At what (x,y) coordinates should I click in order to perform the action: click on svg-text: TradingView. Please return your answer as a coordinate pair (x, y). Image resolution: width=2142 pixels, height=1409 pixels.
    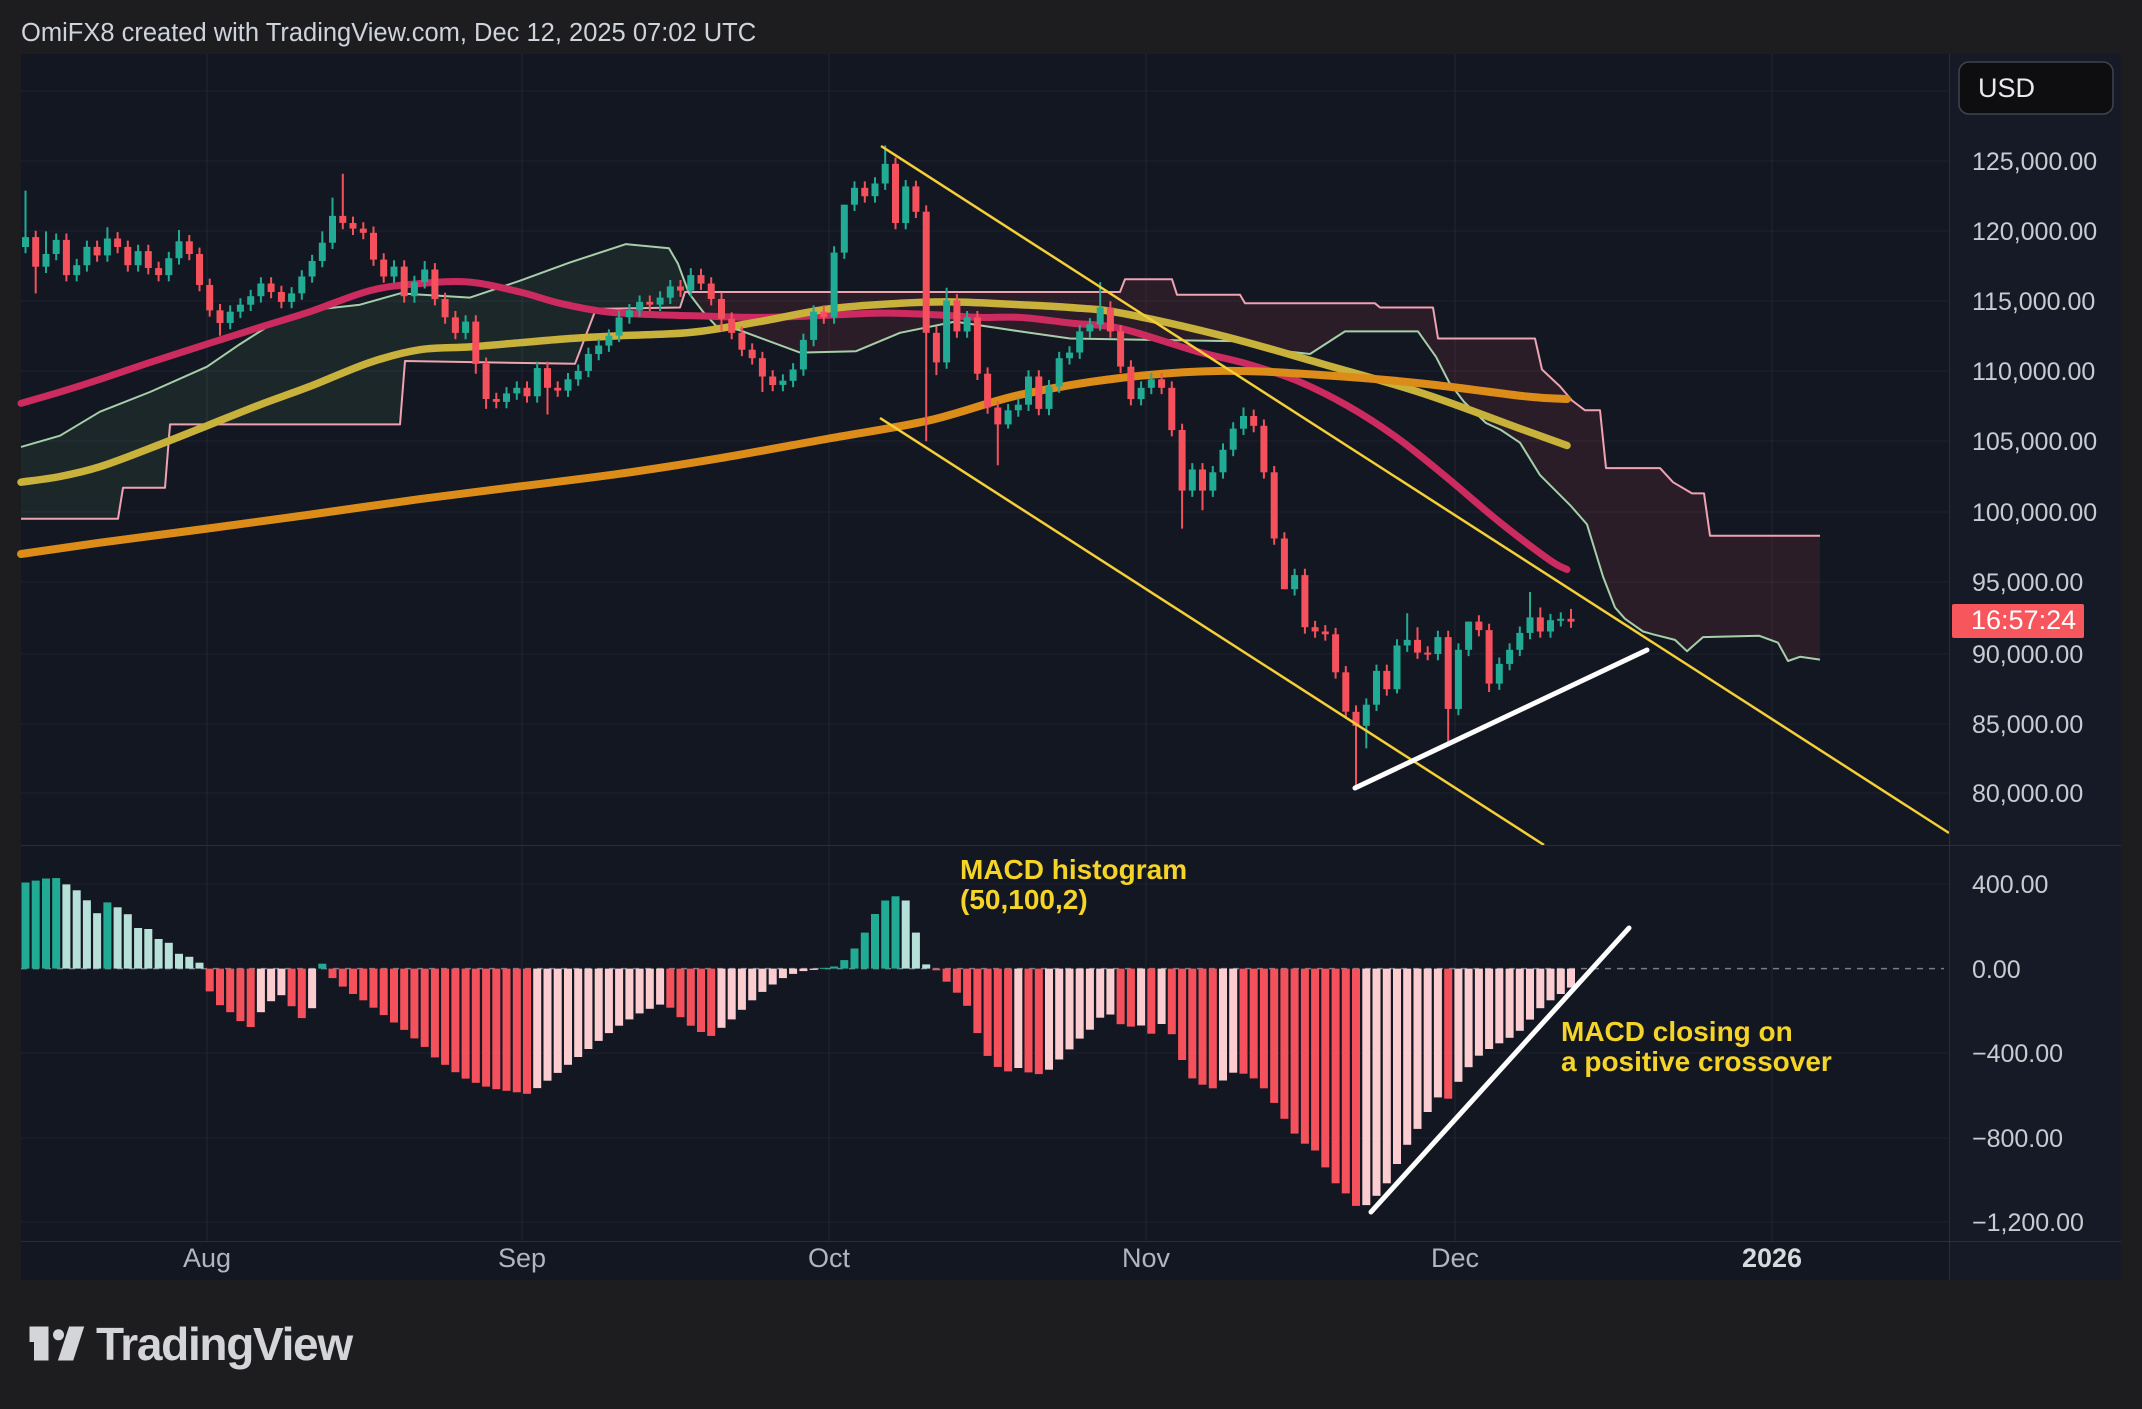
    Looking at the image, I should click on (224, 1344).